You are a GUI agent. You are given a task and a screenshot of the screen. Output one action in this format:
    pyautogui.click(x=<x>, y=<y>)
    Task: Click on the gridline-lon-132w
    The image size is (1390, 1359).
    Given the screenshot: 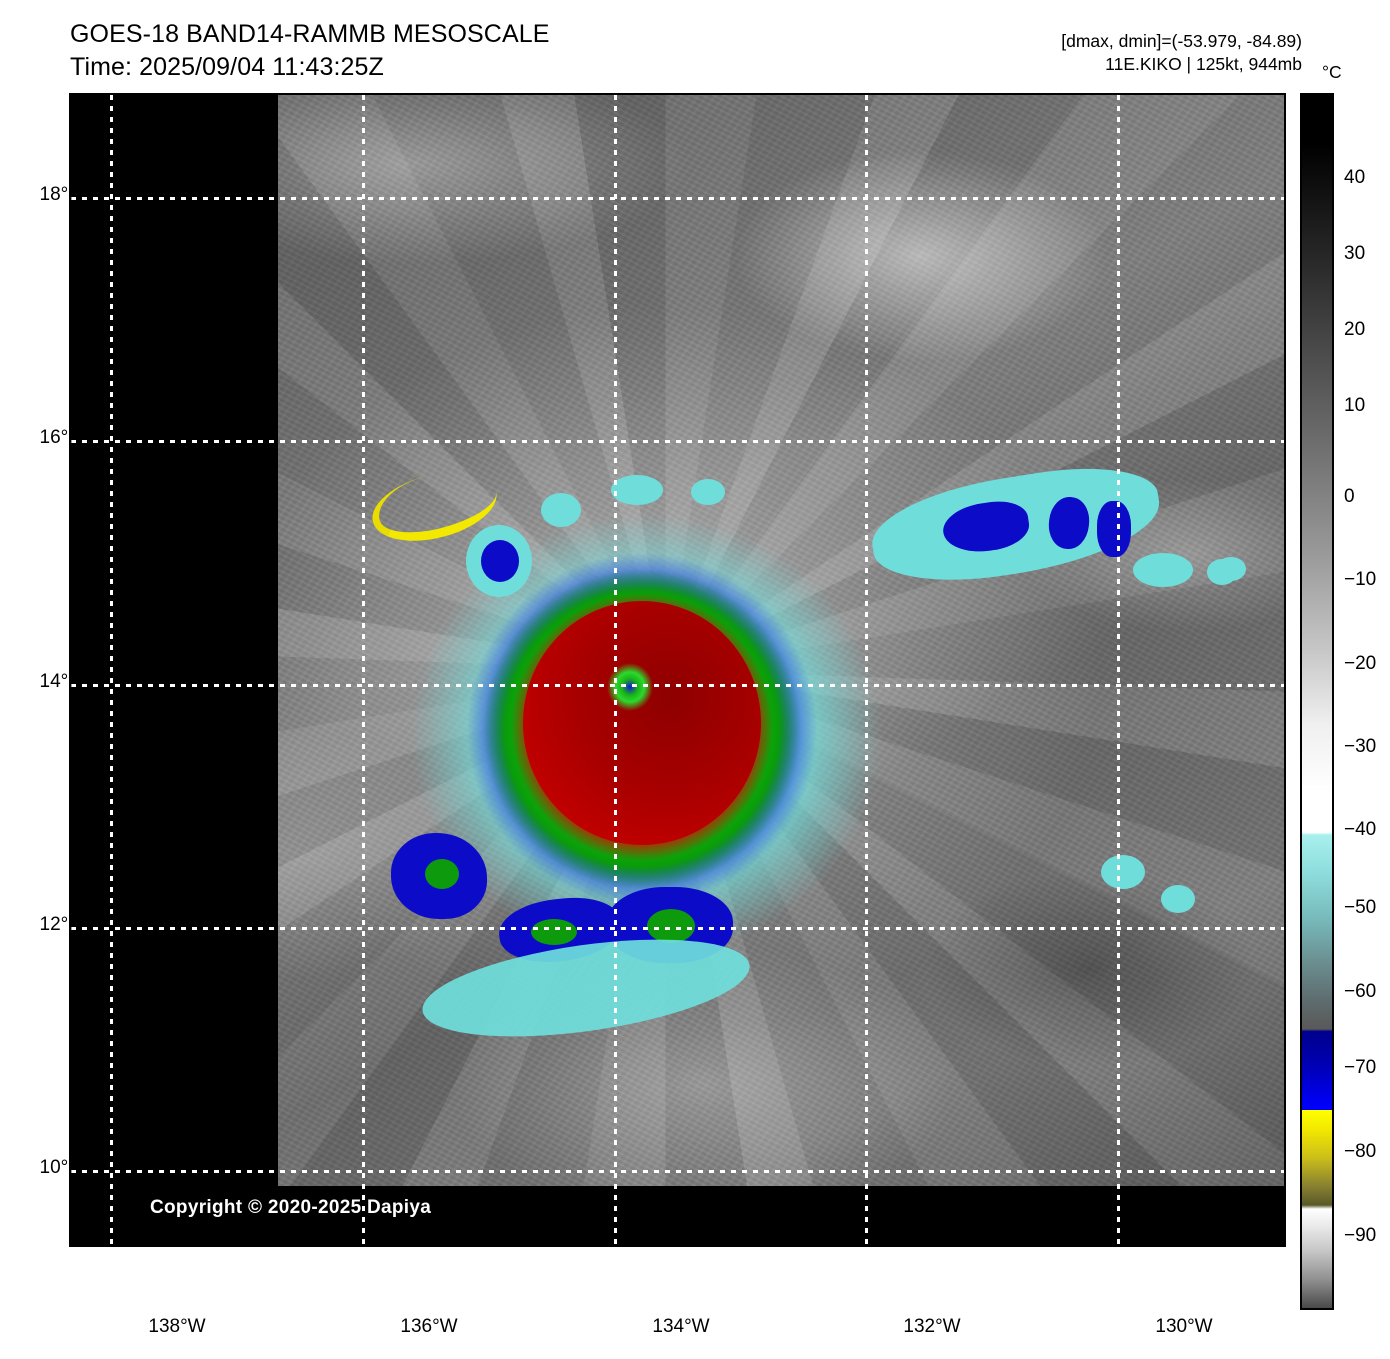 What is the action you would take?
    pyautogui.click(x=866, y=670)
    